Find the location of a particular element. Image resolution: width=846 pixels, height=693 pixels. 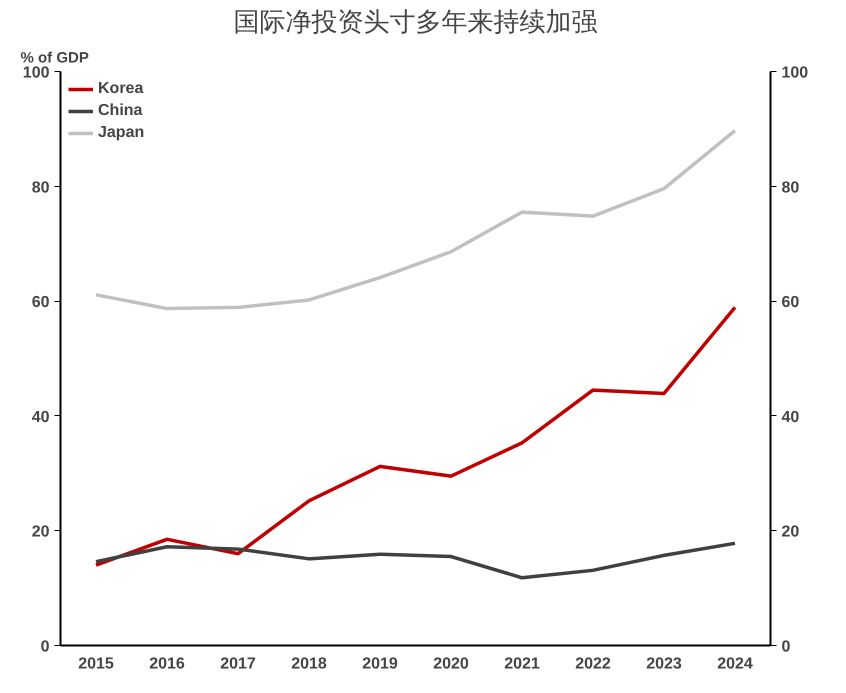

x-tick-label: 2018 is located at coordinates (309, 664).